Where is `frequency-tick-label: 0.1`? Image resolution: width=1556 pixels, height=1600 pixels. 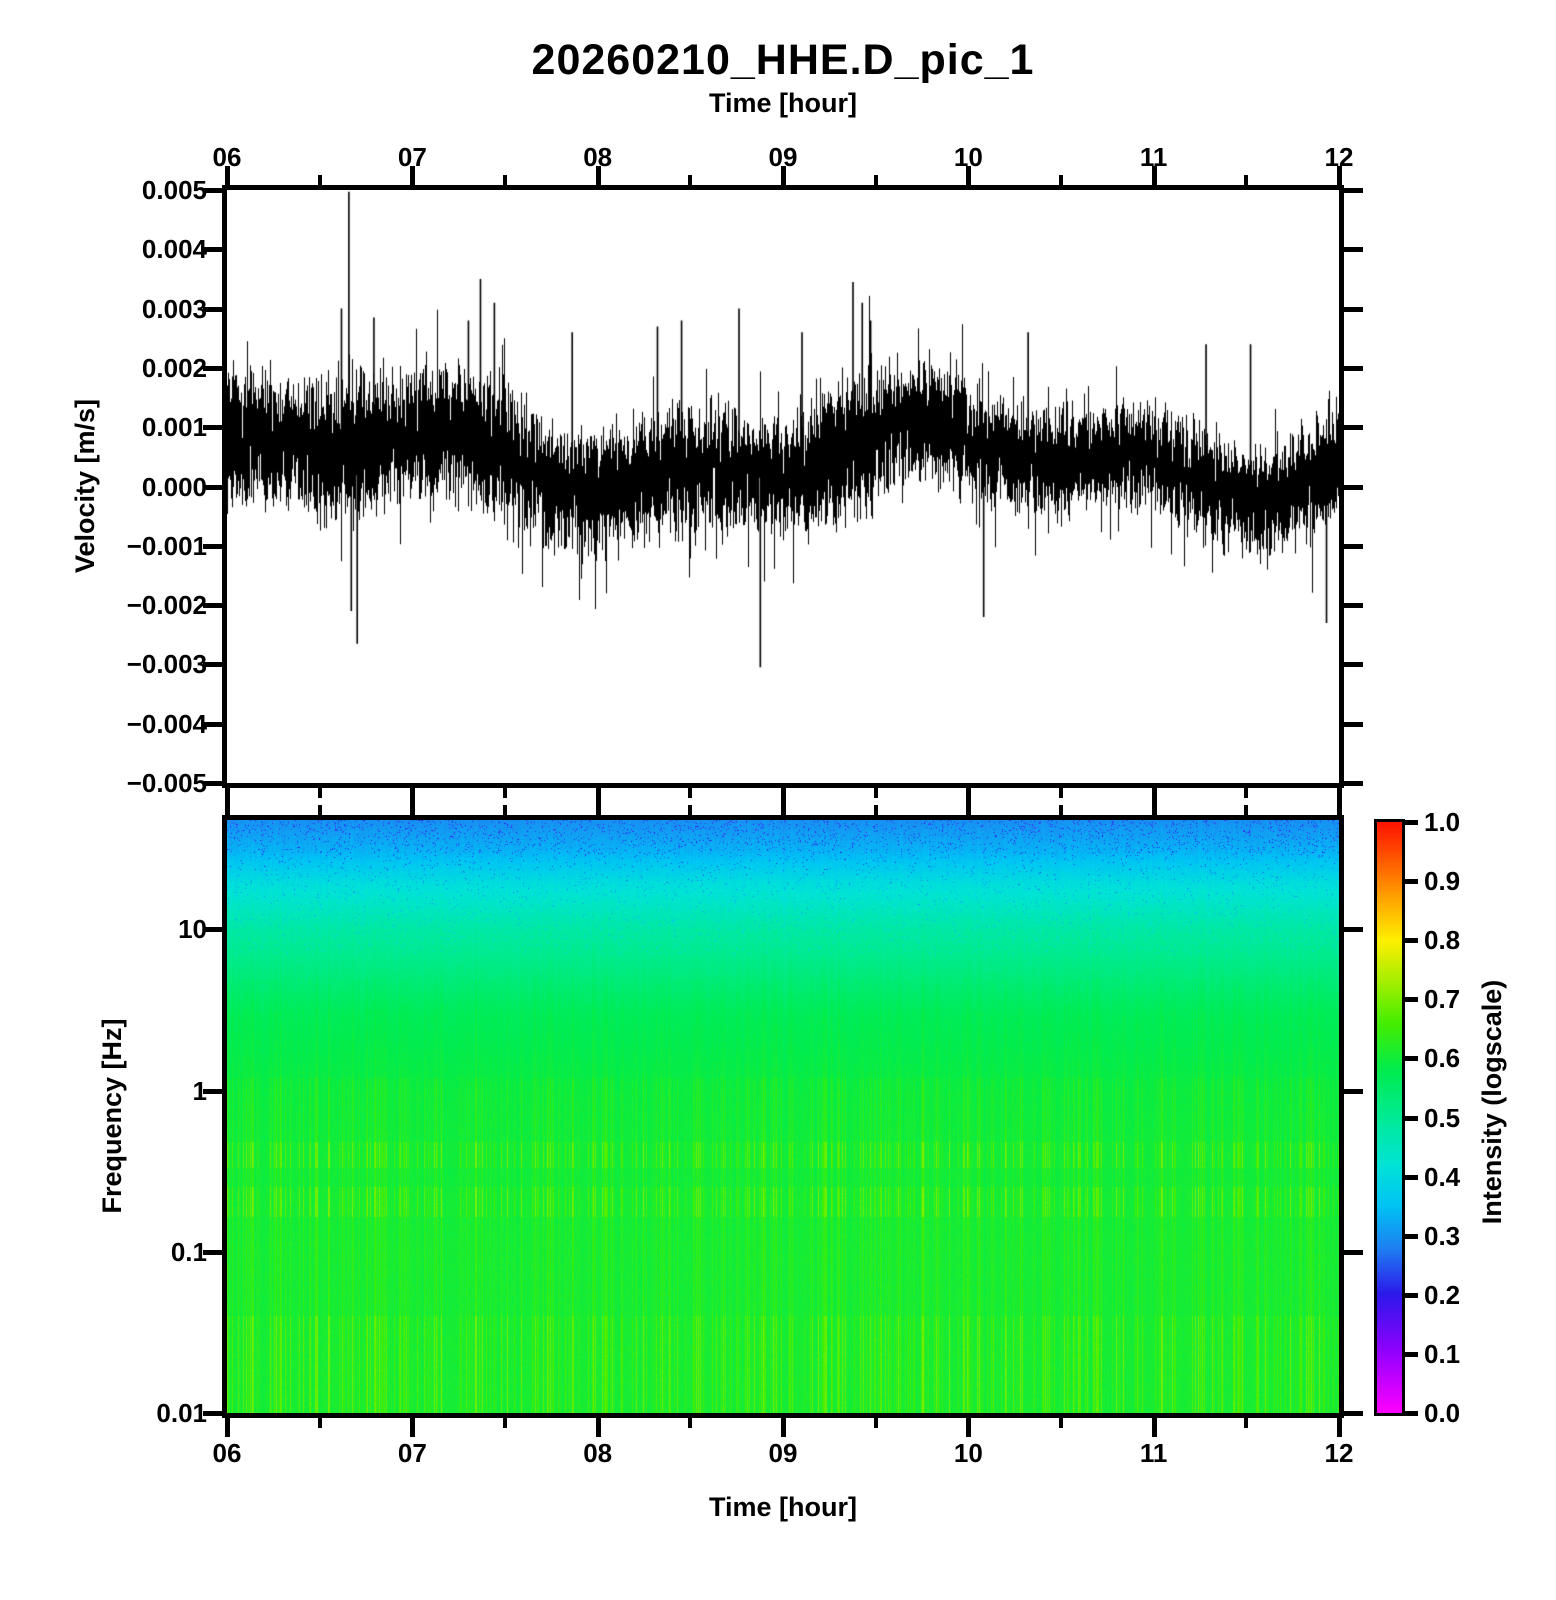
frequency-tick-label: 0.1 is located at coordinates (188, 1251).